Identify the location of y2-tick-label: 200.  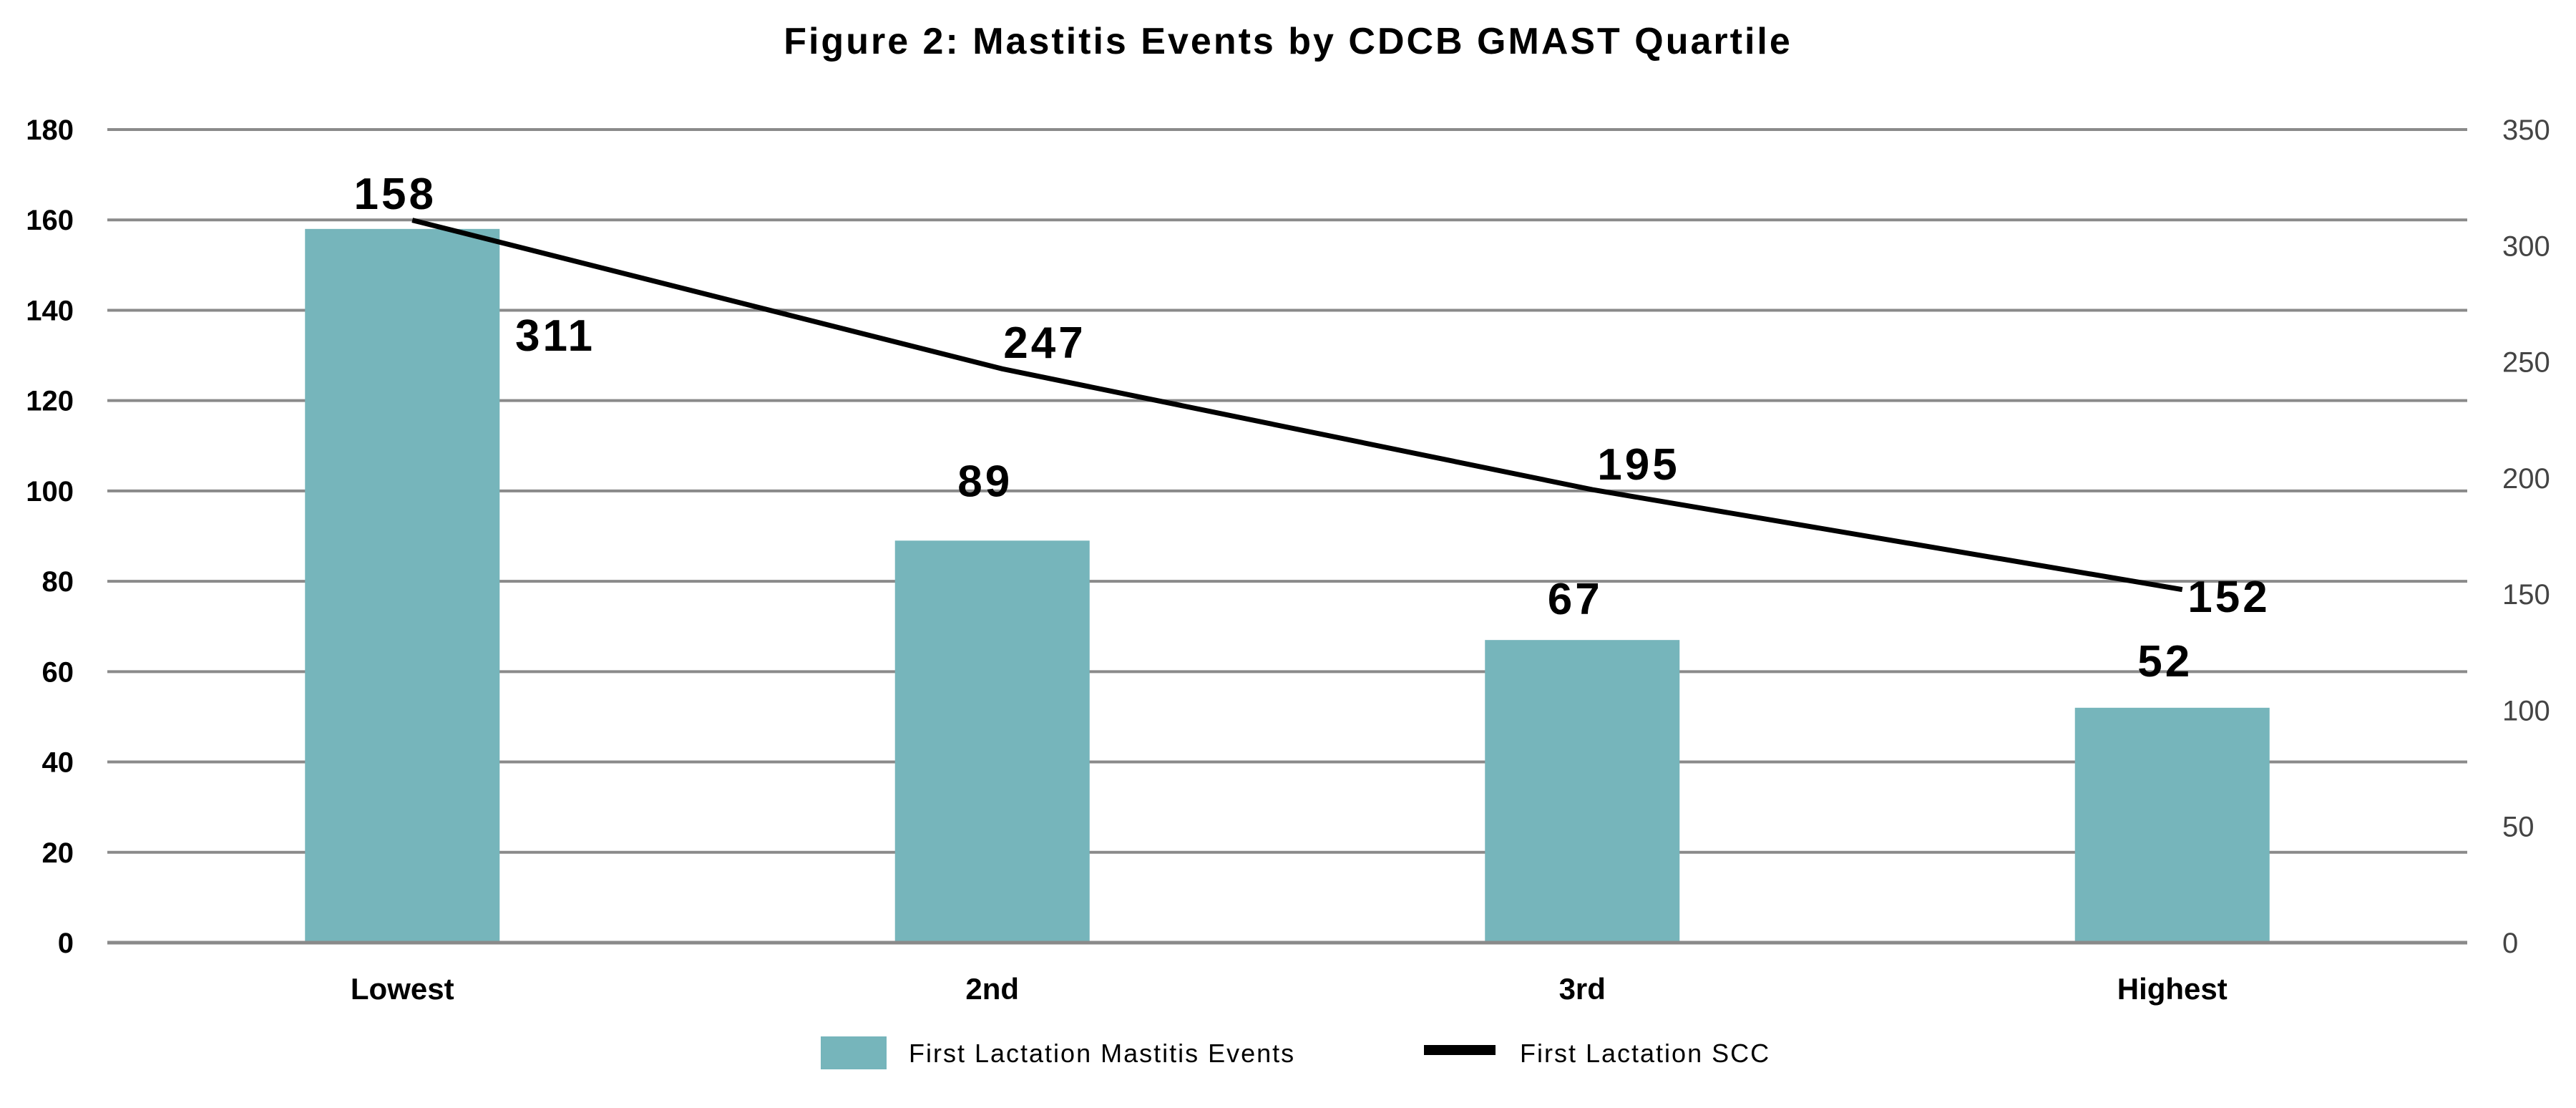
(2526, 479).